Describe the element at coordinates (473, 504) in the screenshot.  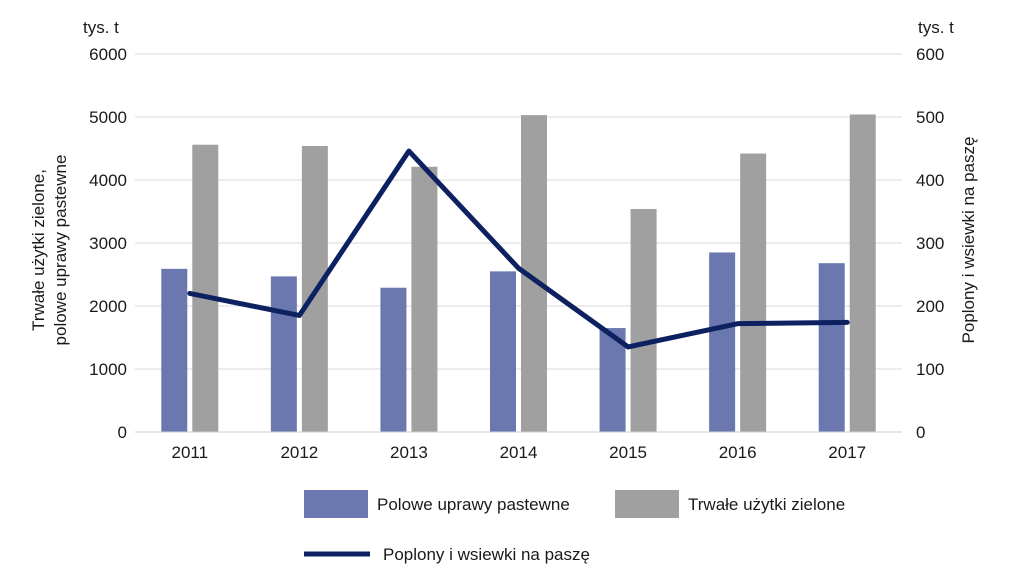
I see `legend-label-polowe: Polowe uprawy pastewne` at that location.